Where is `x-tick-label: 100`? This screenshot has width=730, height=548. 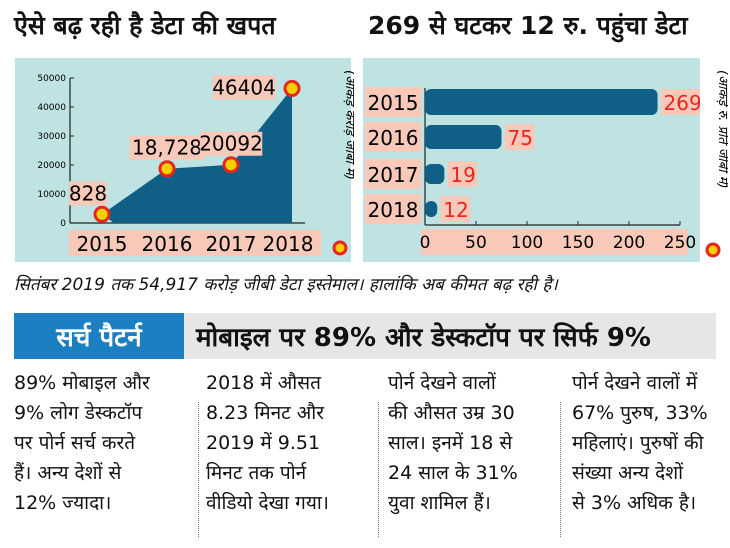 x-tick-label: 100 is located at coordinates (527, 243).